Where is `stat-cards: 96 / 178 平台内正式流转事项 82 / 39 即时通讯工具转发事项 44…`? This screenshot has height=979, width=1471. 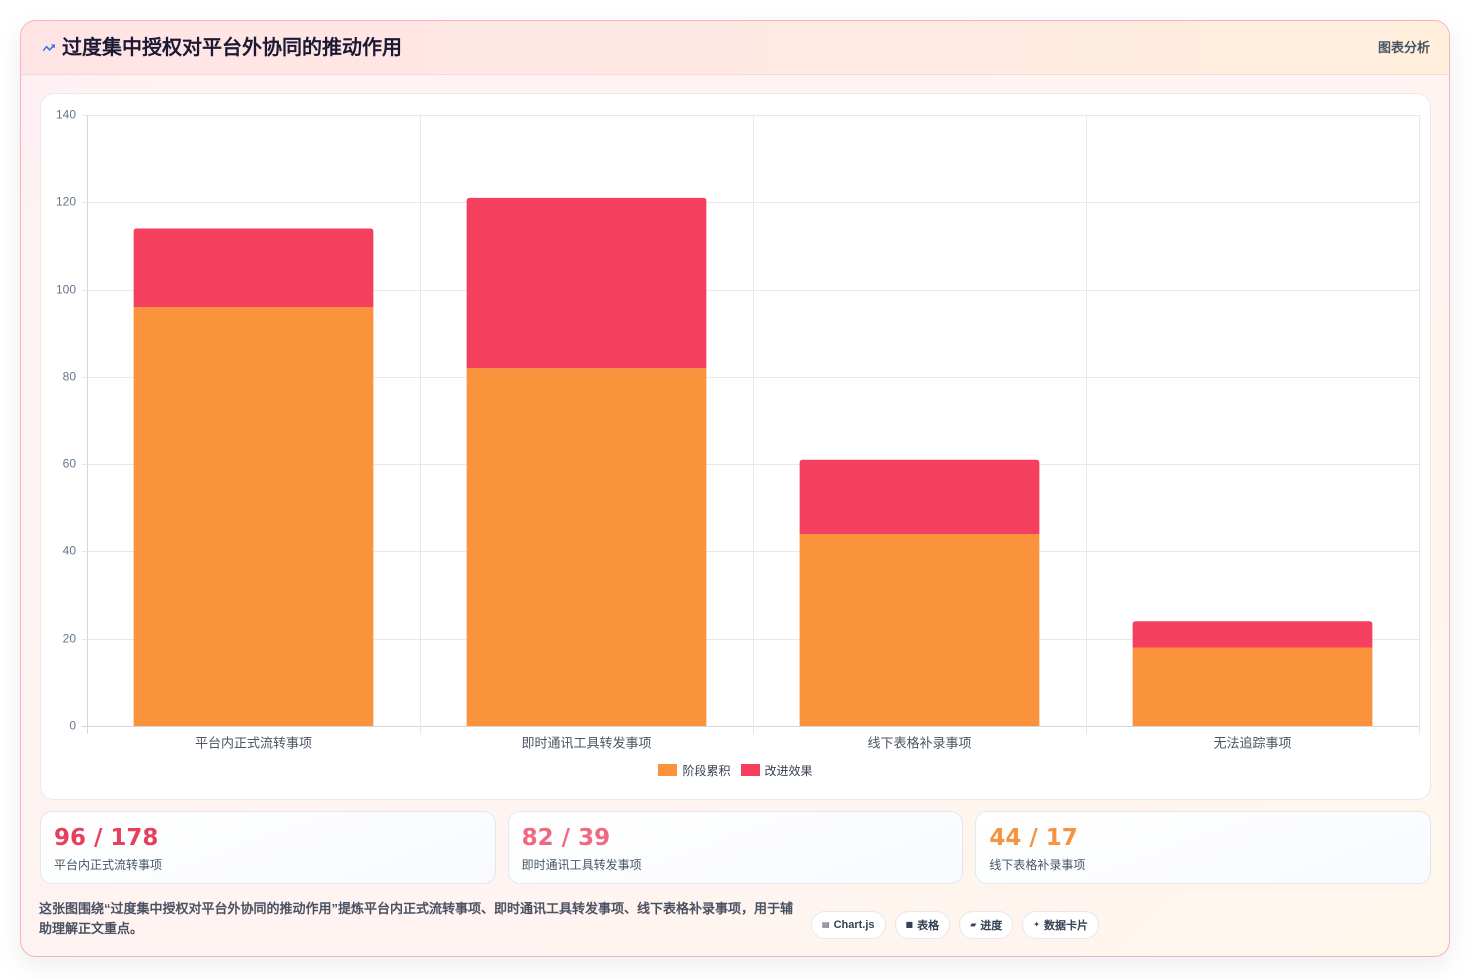 stat-cards: 96 / 178 平台内正式流转事项 82 / 39 即时通讯工具转发事项 44… is located at coordinates (736, 847).